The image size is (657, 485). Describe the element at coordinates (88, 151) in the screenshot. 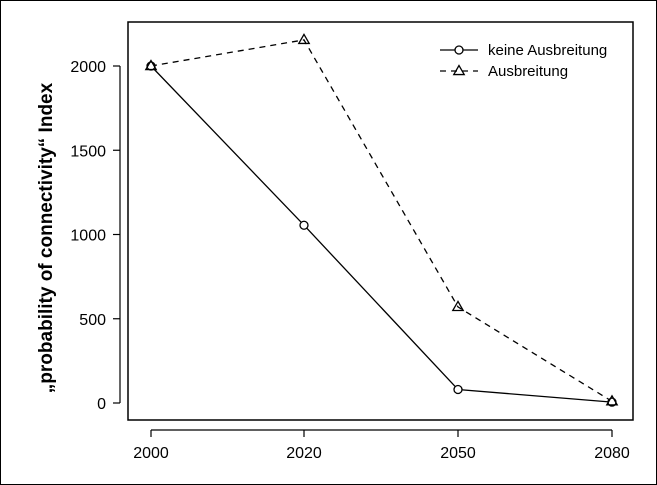

I see `y-tick-label: 1500` at that location.